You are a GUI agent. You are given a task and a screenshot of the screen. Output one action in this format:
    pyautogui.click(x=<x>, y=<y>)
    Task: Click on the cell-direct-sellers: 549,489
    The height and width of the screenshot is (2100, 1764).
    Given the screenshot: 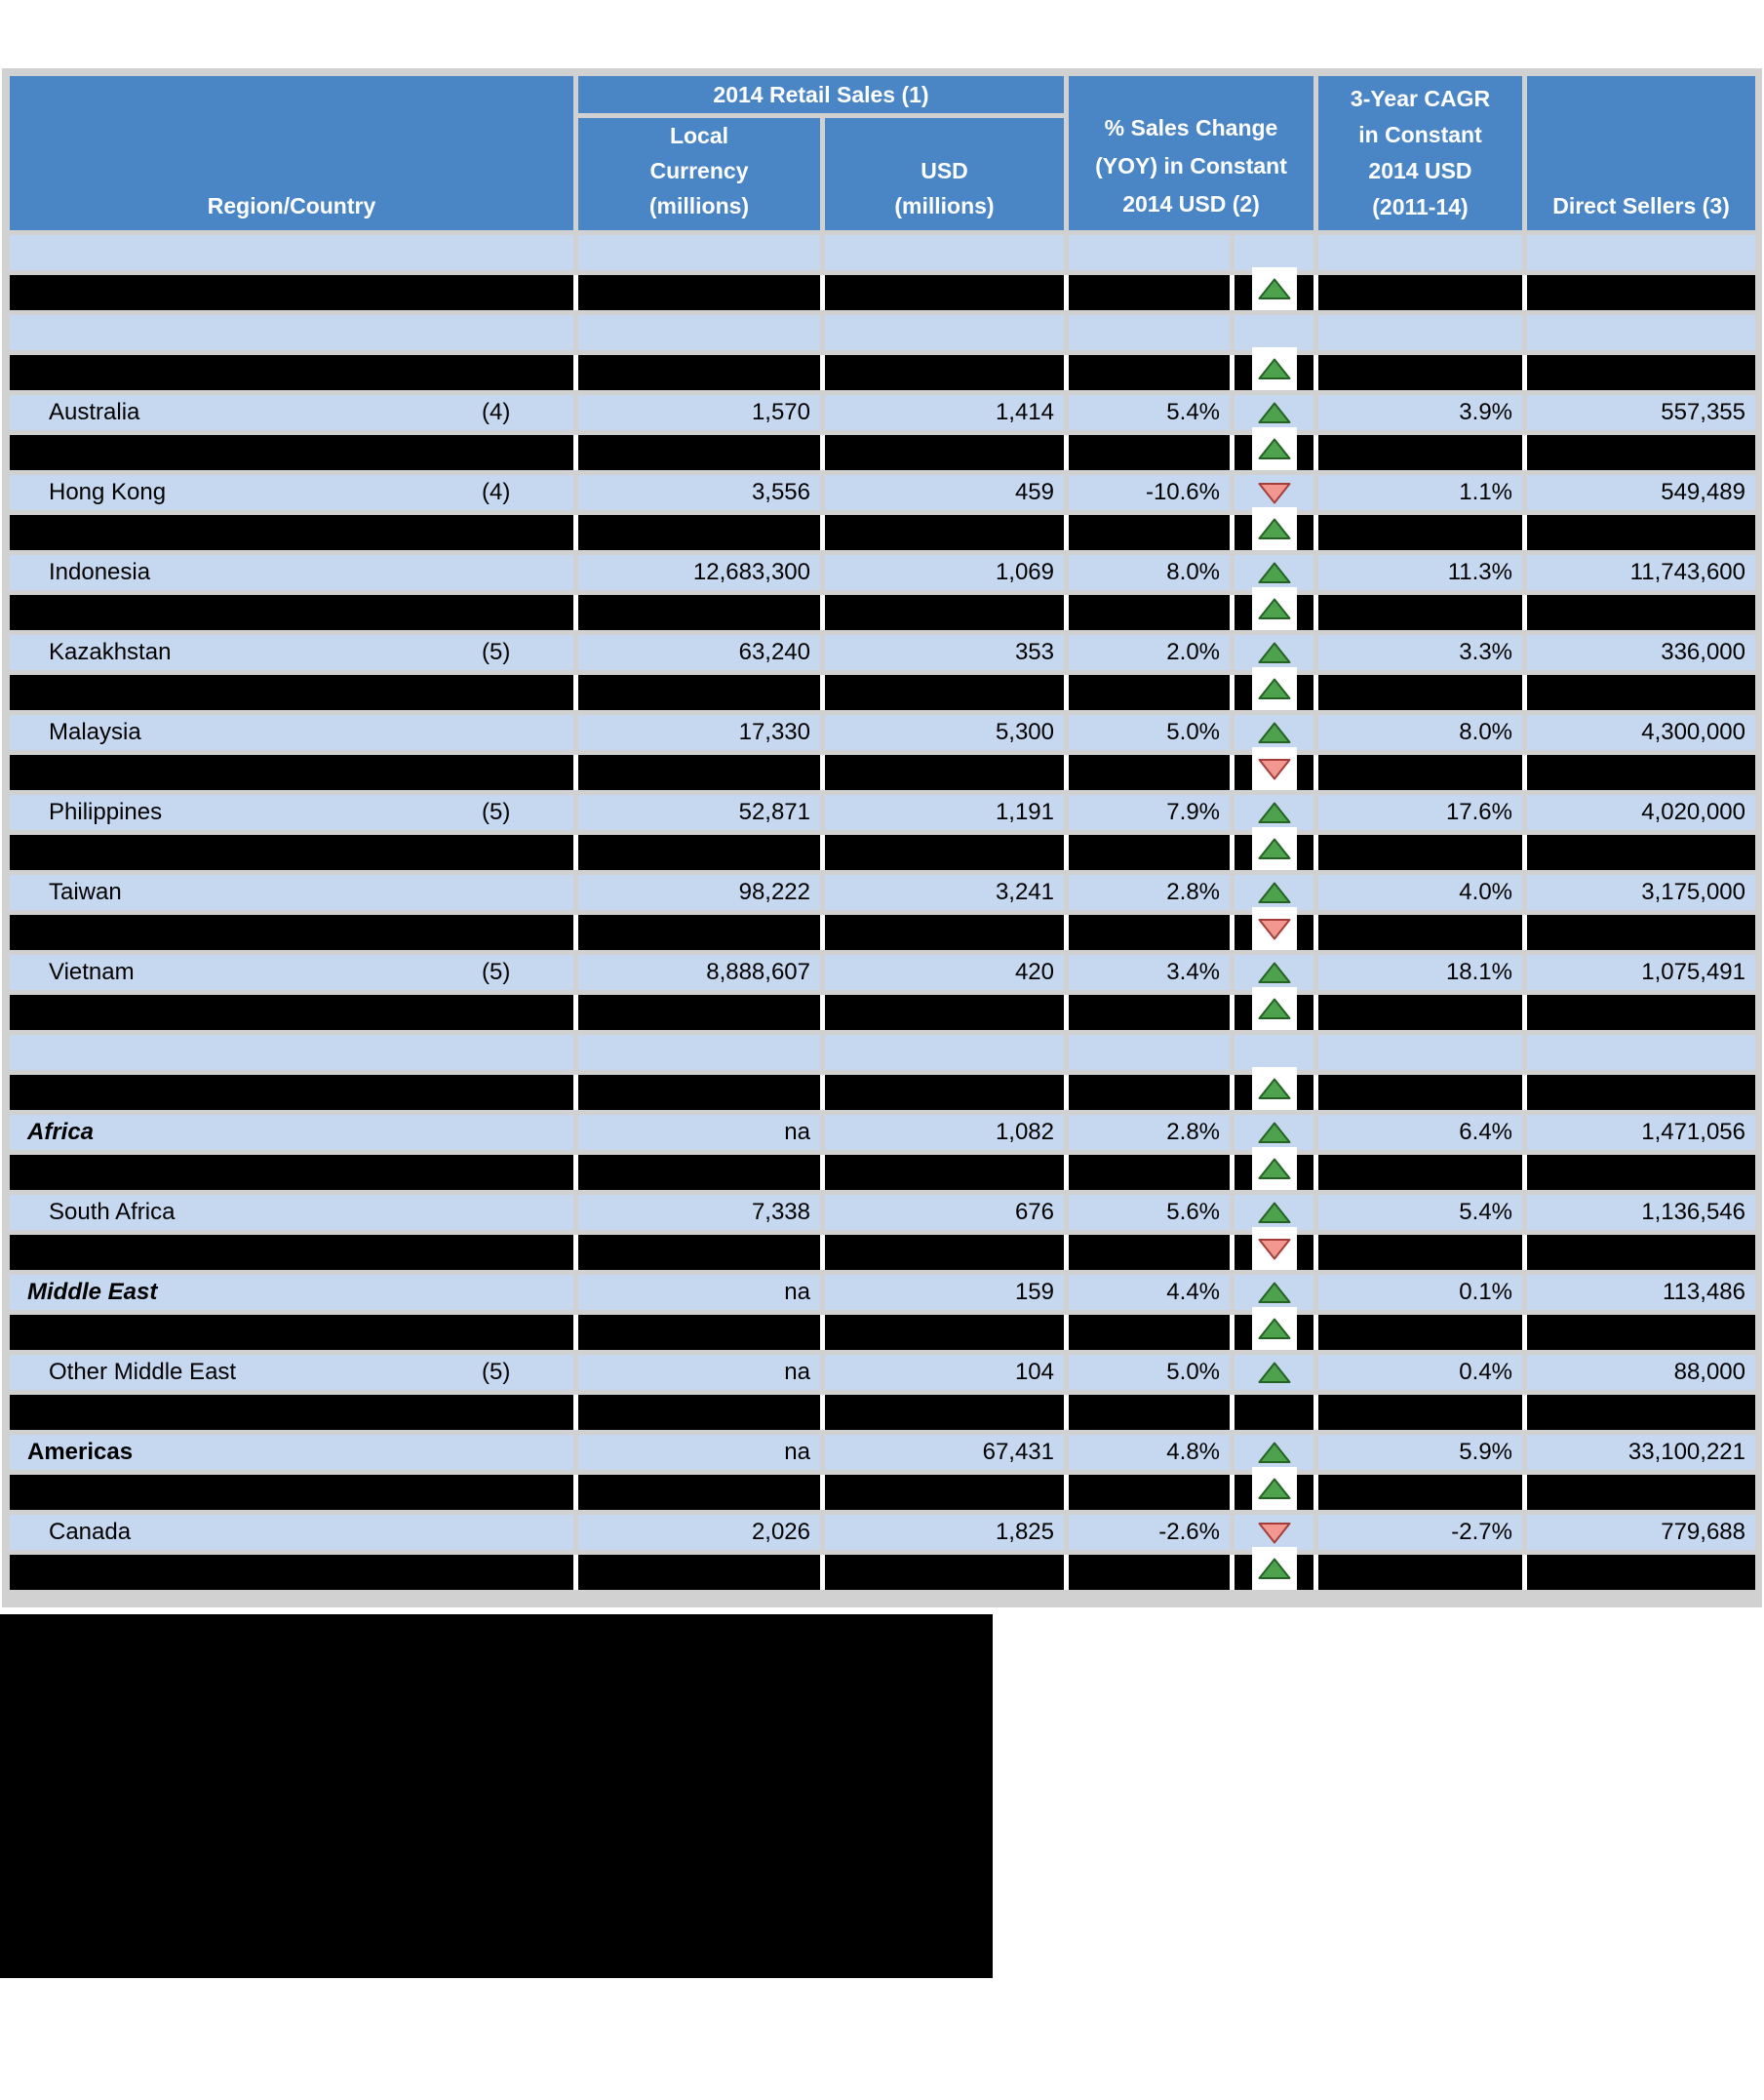 What is the action you would take?
    pyautogui.click(x=1641, y=492)
    